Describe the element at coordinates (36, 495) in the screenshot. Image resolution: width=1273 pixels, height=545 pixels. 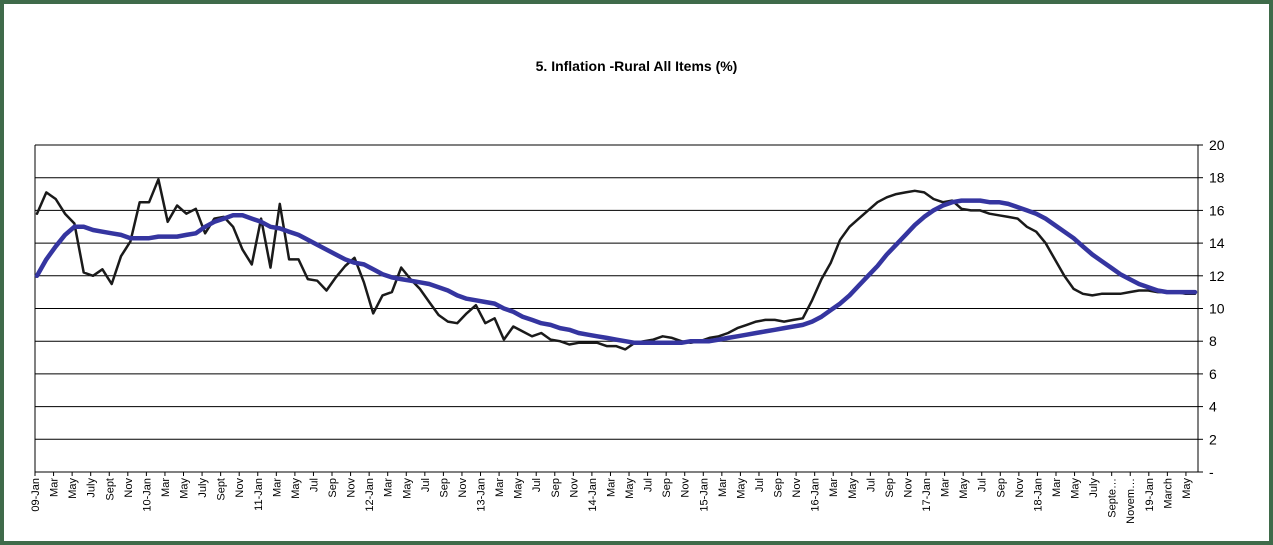
I see `x-tick-label: 09-Jan` at that location.